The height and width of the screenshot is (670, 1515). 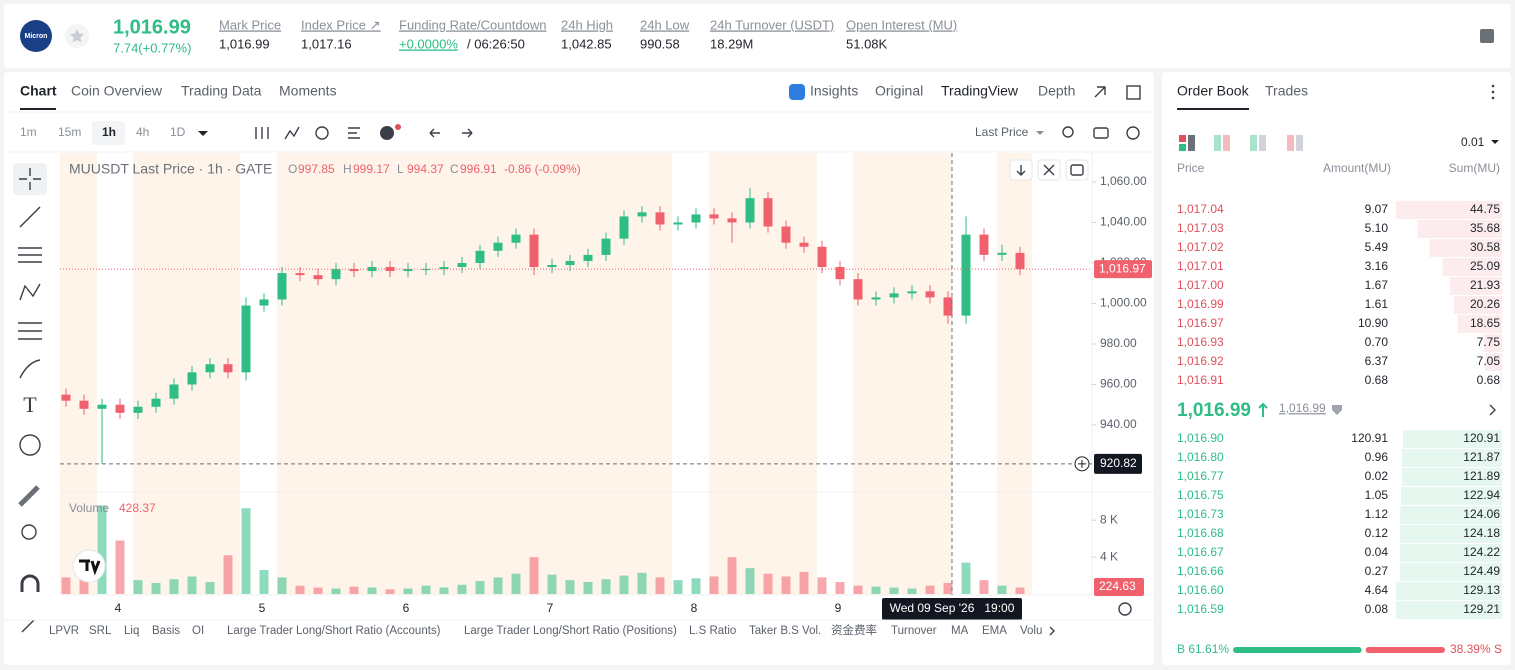 What do you see at coordinates (387, 133) in the screenshot?
I see `add-icon` at bounding box center [387, 133].